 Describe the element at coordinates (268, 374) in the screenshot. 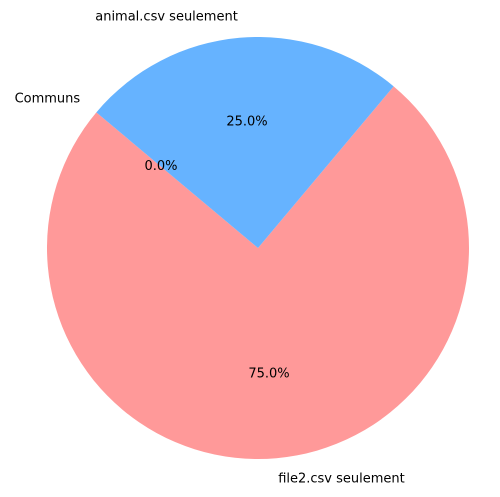

I see `slice-percent-file2-csv-seulement: 75.0%` at that location.